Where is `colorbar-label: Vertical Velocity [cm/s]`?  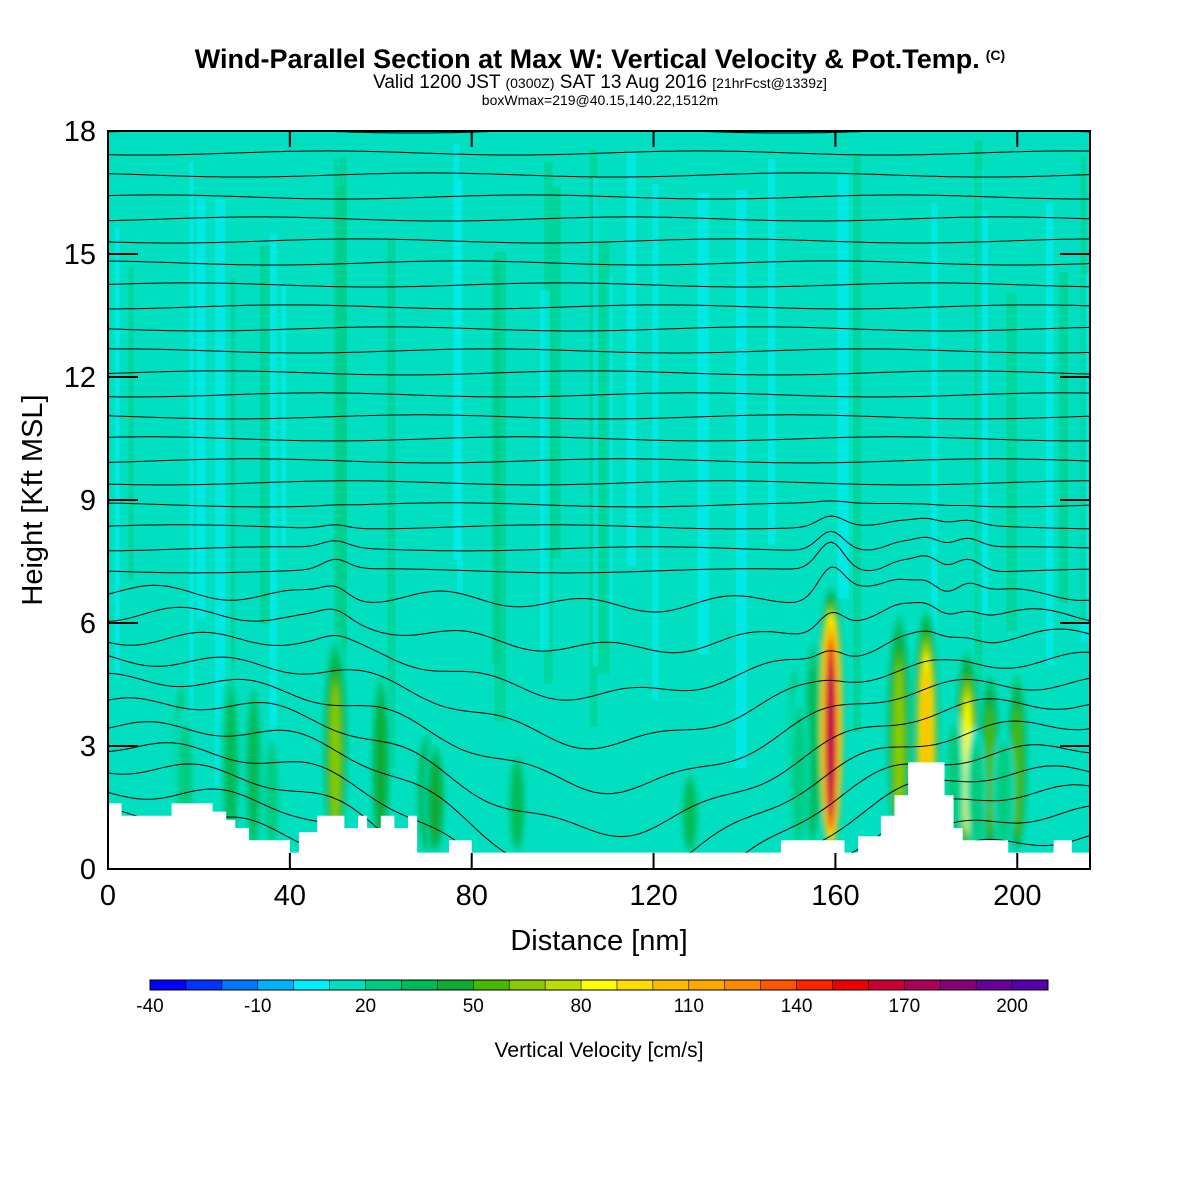
colorbar-label: Vertical Velocity [cm/s] is located at coordinates (599, 1050).